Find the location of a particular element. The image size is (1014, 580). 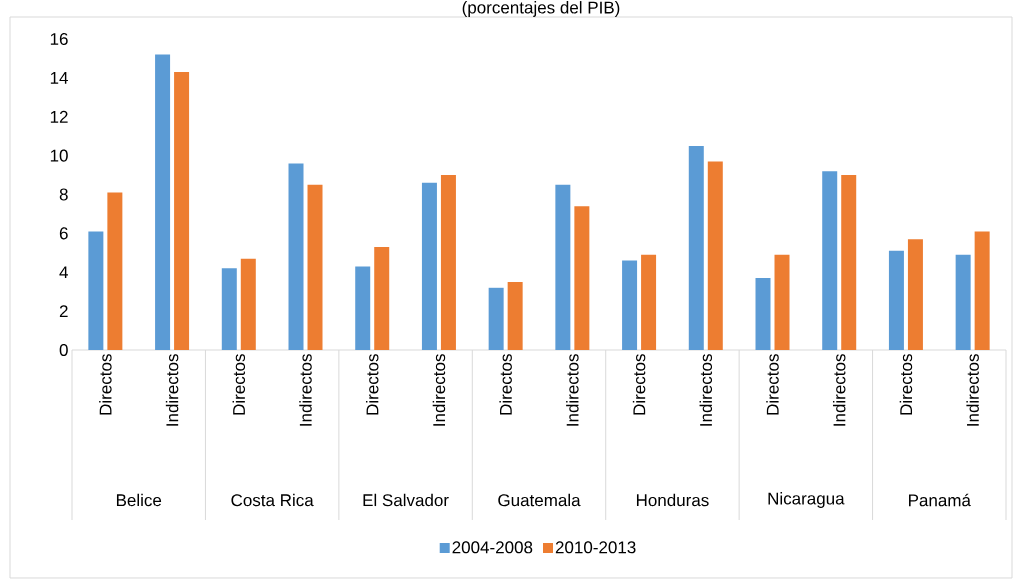

y-tick-label: 2 is located at coordinates (63, 311).